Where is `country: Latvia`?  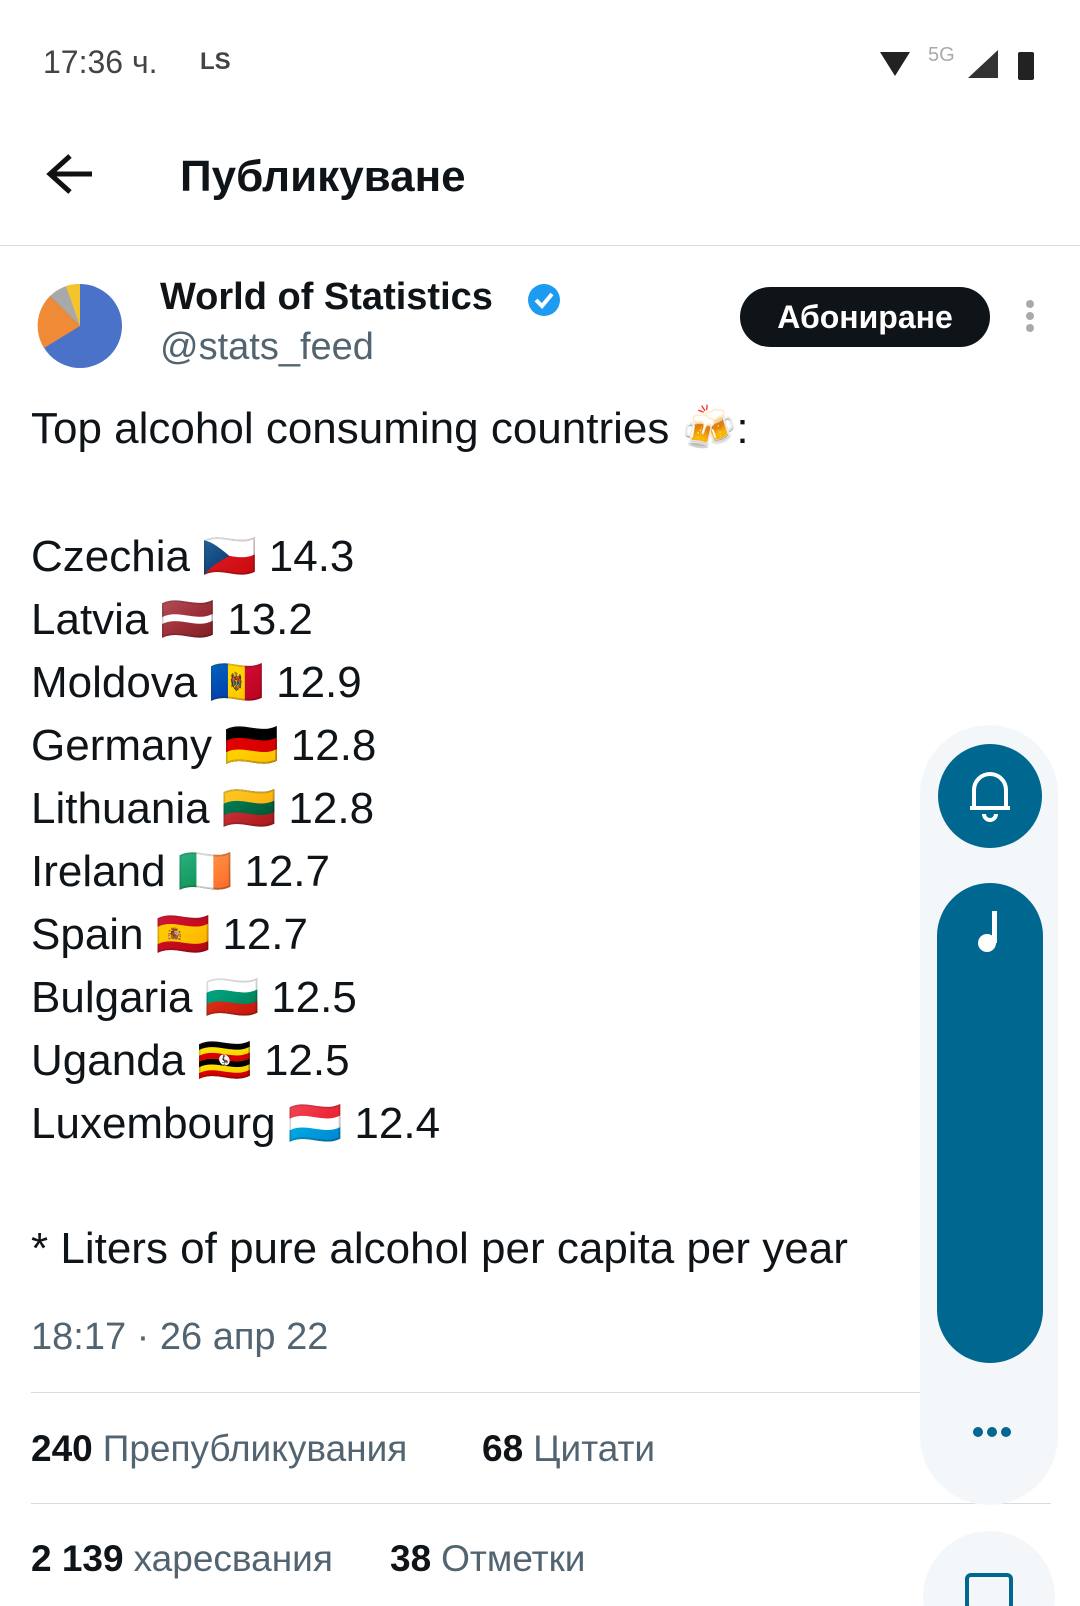 country: Latvia is located at coordinates (90, 619).